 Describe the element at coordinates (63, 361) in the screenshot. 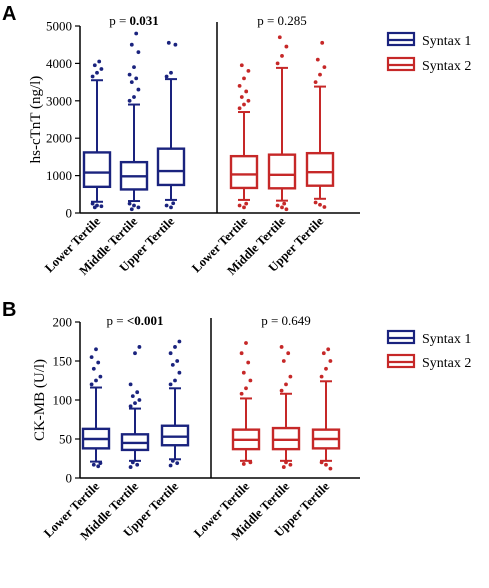

I see `y-tick-label: 150` at that location.